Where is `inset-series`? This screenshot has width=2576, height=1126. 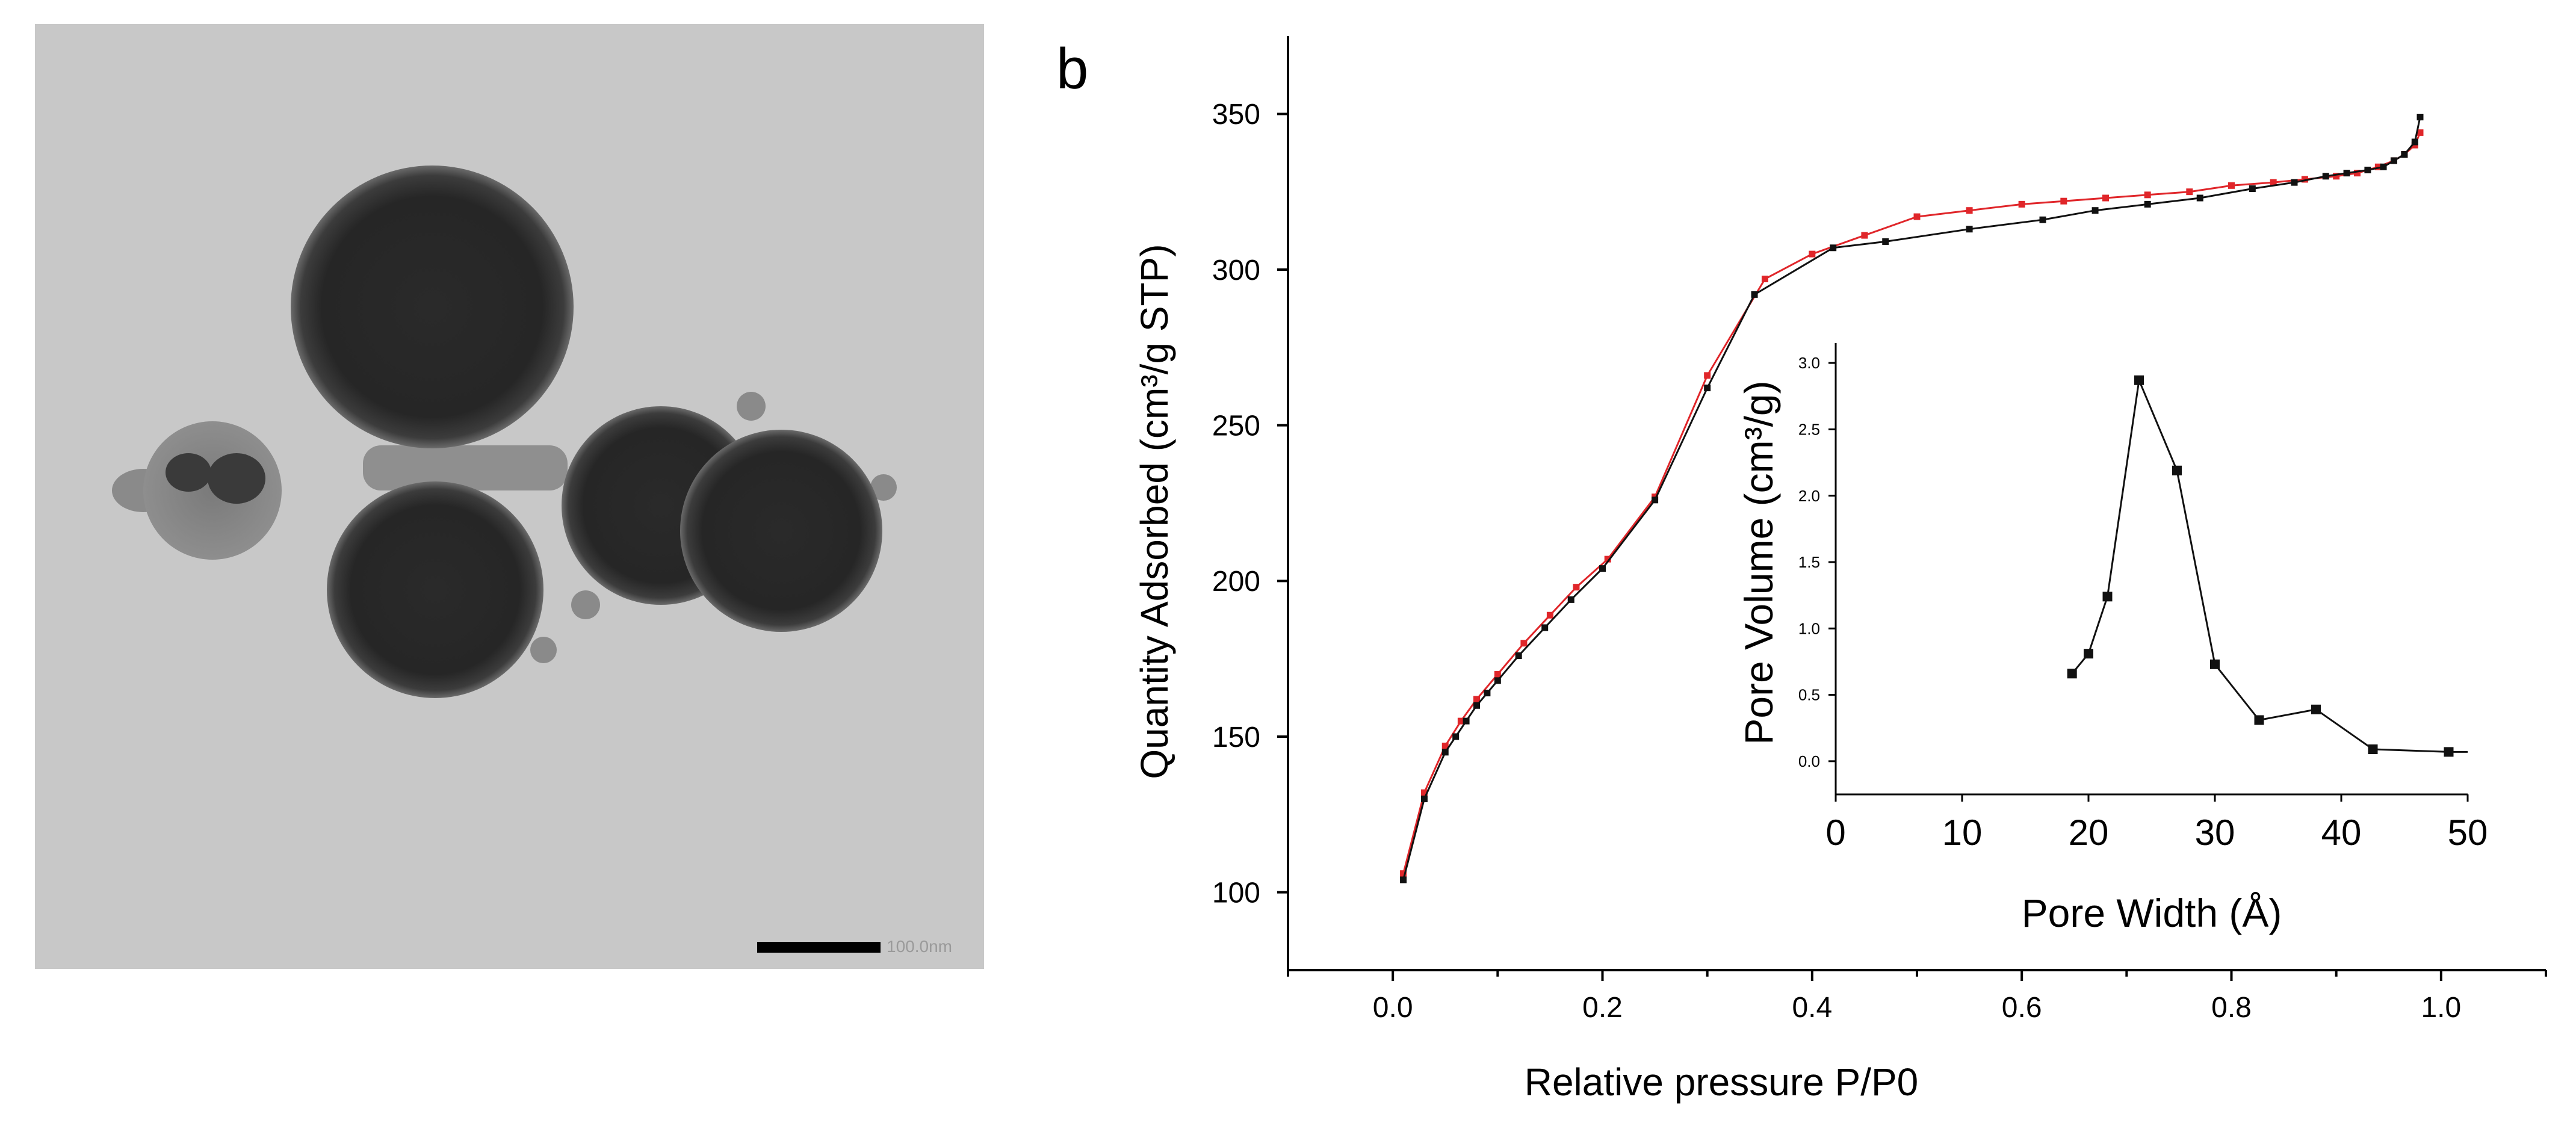
inset-series is located at coordinates (2268, 566).